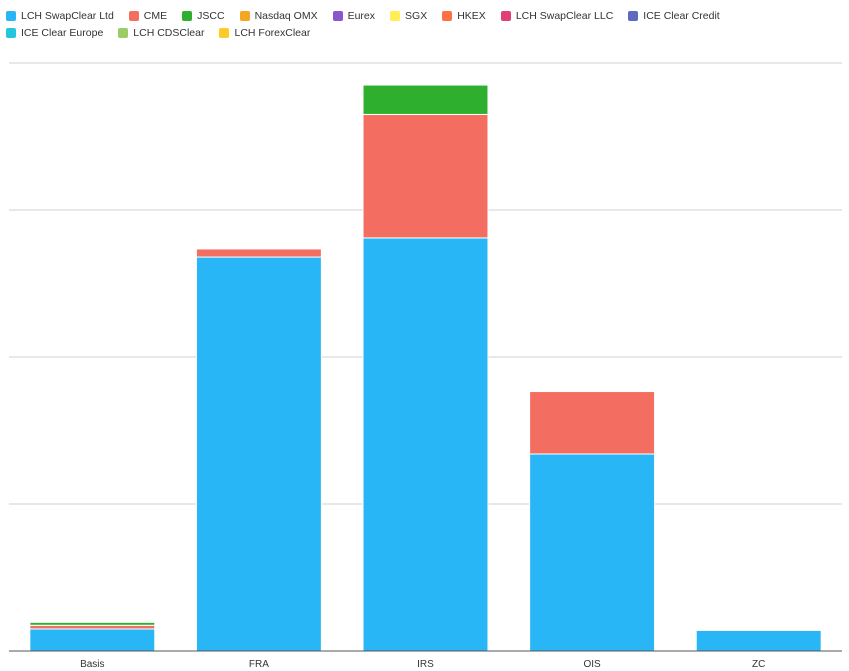 The height and width of the screenshot is (671, 849). I want to click on legend-label: LCH SwapClear Ltd, so click(67, 16).